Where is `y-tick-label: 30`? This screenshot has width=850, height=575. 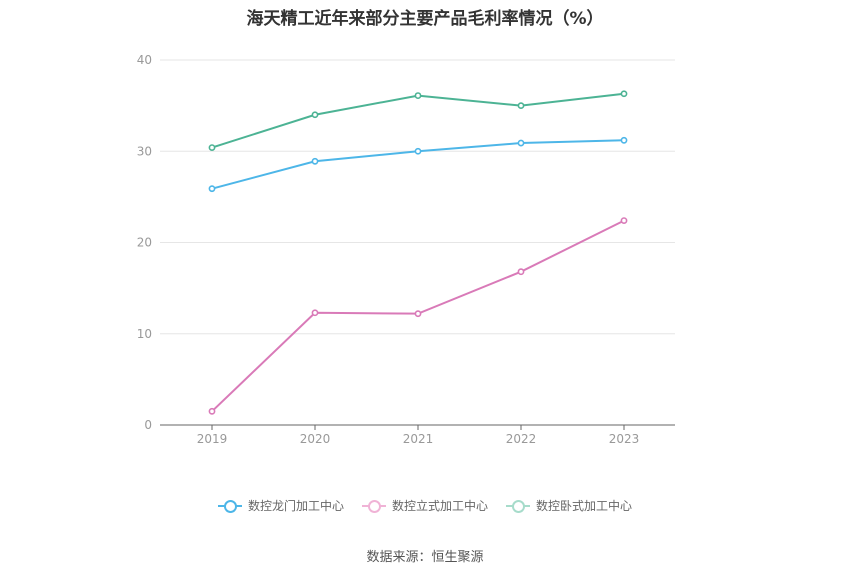
y-tick-label: 30 is located at coordinates (144, 151).